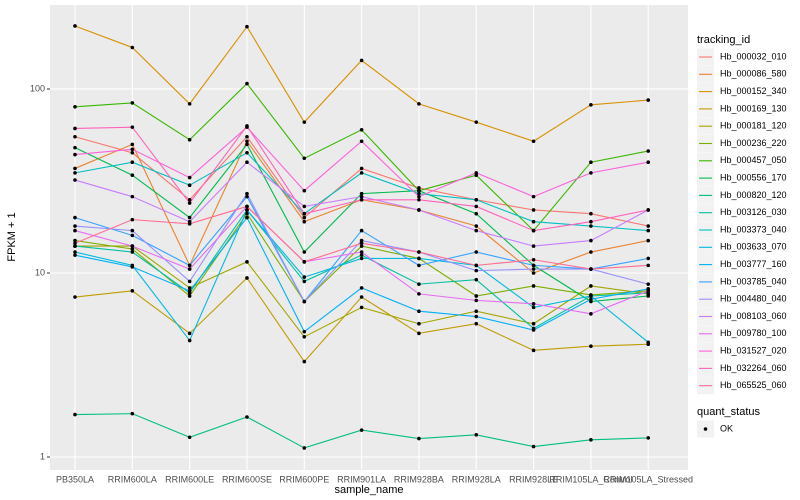  What do you see at coordinates (753, 281) in the screenshot?
I see `legend-label: Hb_003785_040` at bounding box center [753, 281].